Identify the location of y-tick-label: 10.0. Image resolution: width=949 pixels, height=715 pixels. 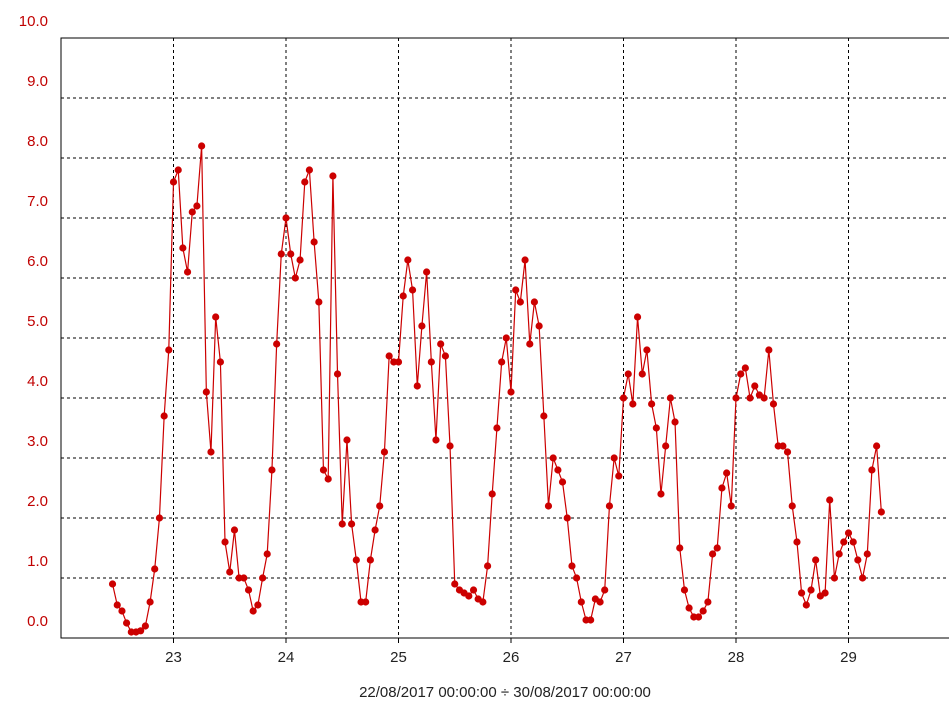
(33, 21).